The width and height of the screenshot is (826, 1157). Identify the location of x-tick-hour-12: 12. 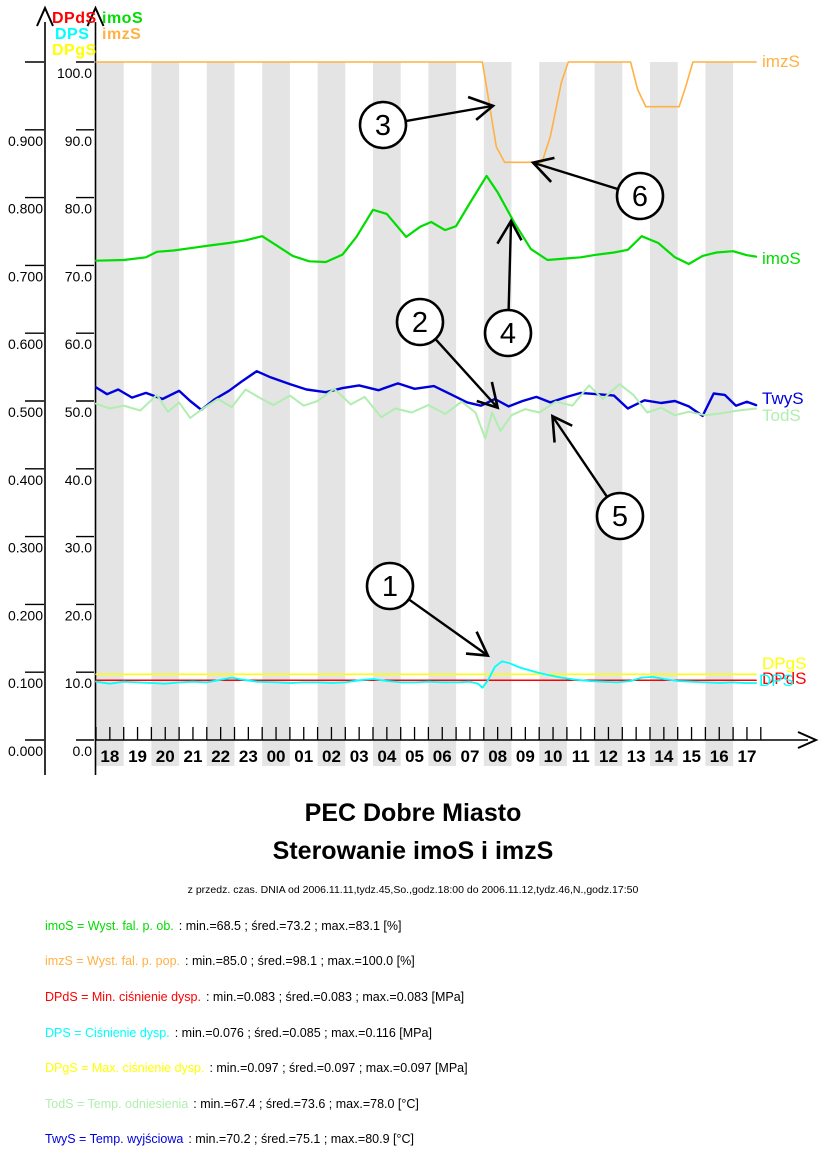
(608, 756).